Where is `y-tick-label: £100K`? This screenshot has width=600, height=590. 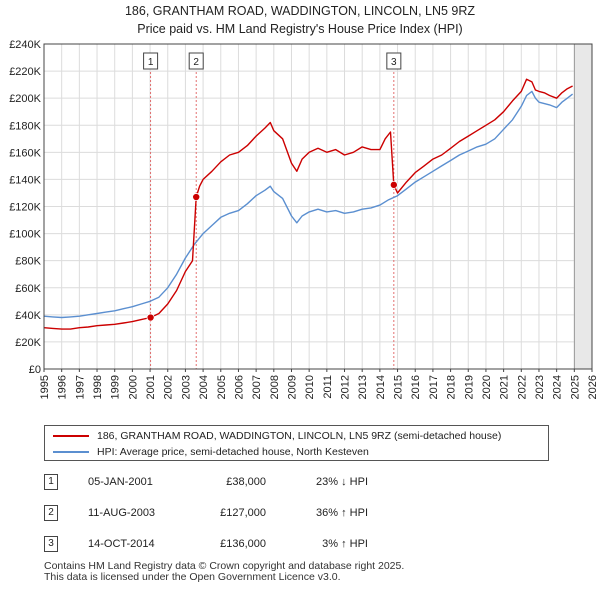
y-tick-label: £100K is located at coordinates (25, 235).